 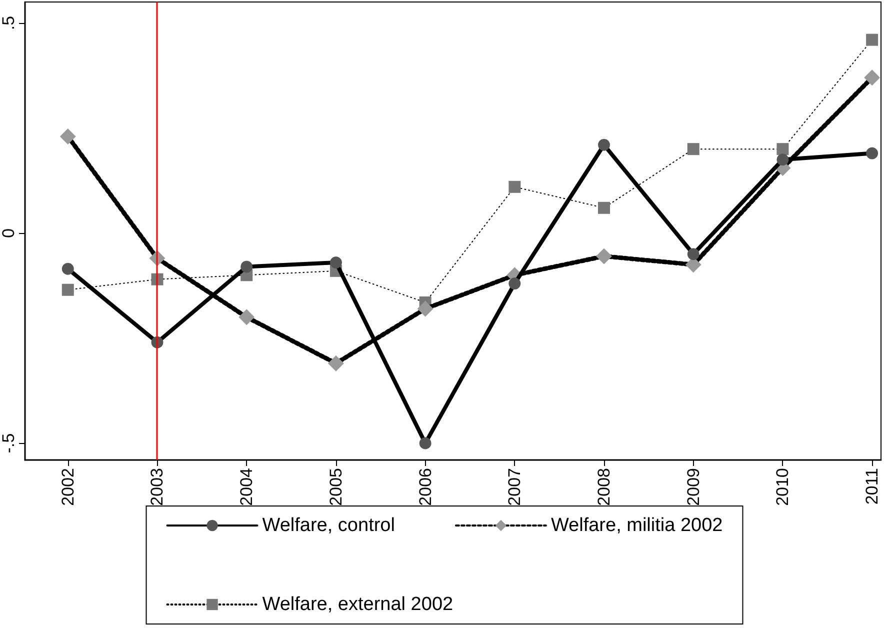 What do you see at coordinates (358, 604) in the screenshot?
I see `legend-label: Welfare, external 2002` at bounding box center [358, 604].